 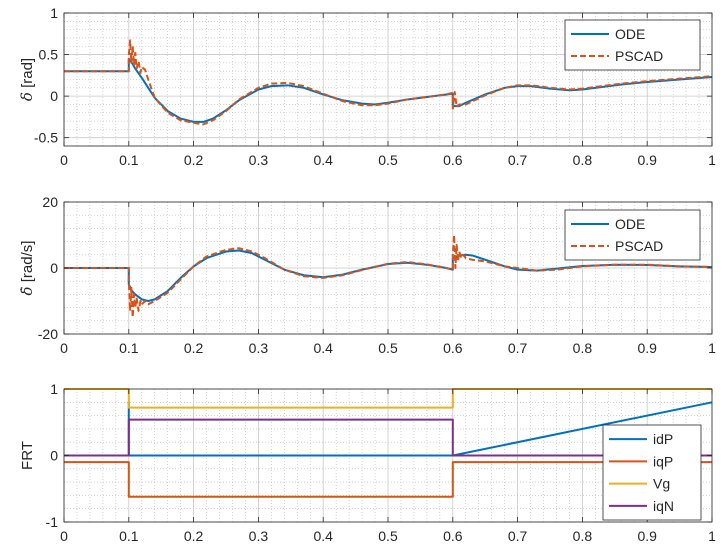 I want to click on series-line-iqn, so click(x=388, y=437).